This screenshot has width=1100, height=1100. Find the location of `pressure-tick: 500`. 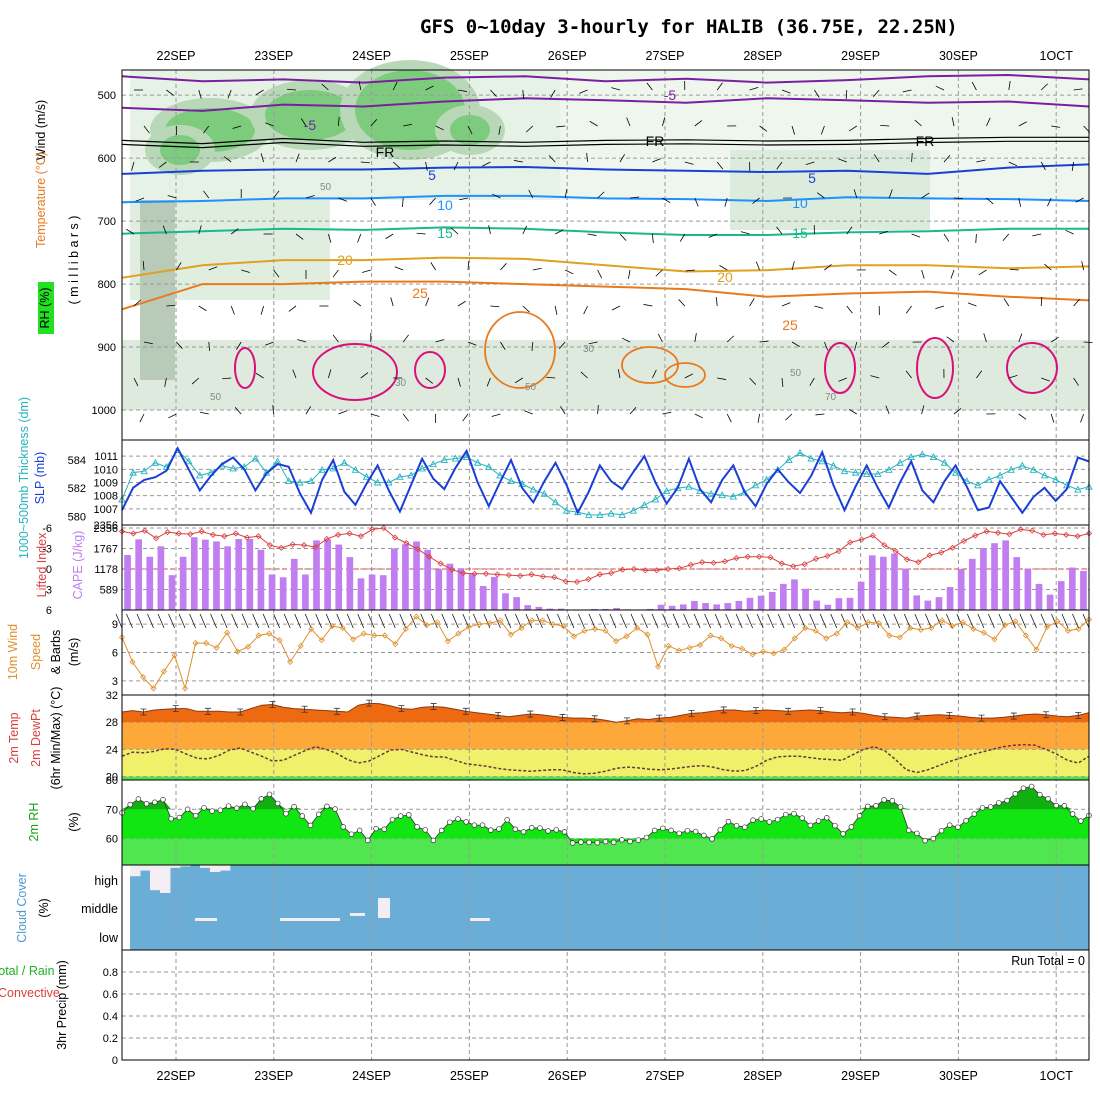

pressure-tick: 500 is located at coordinates (107, 96).